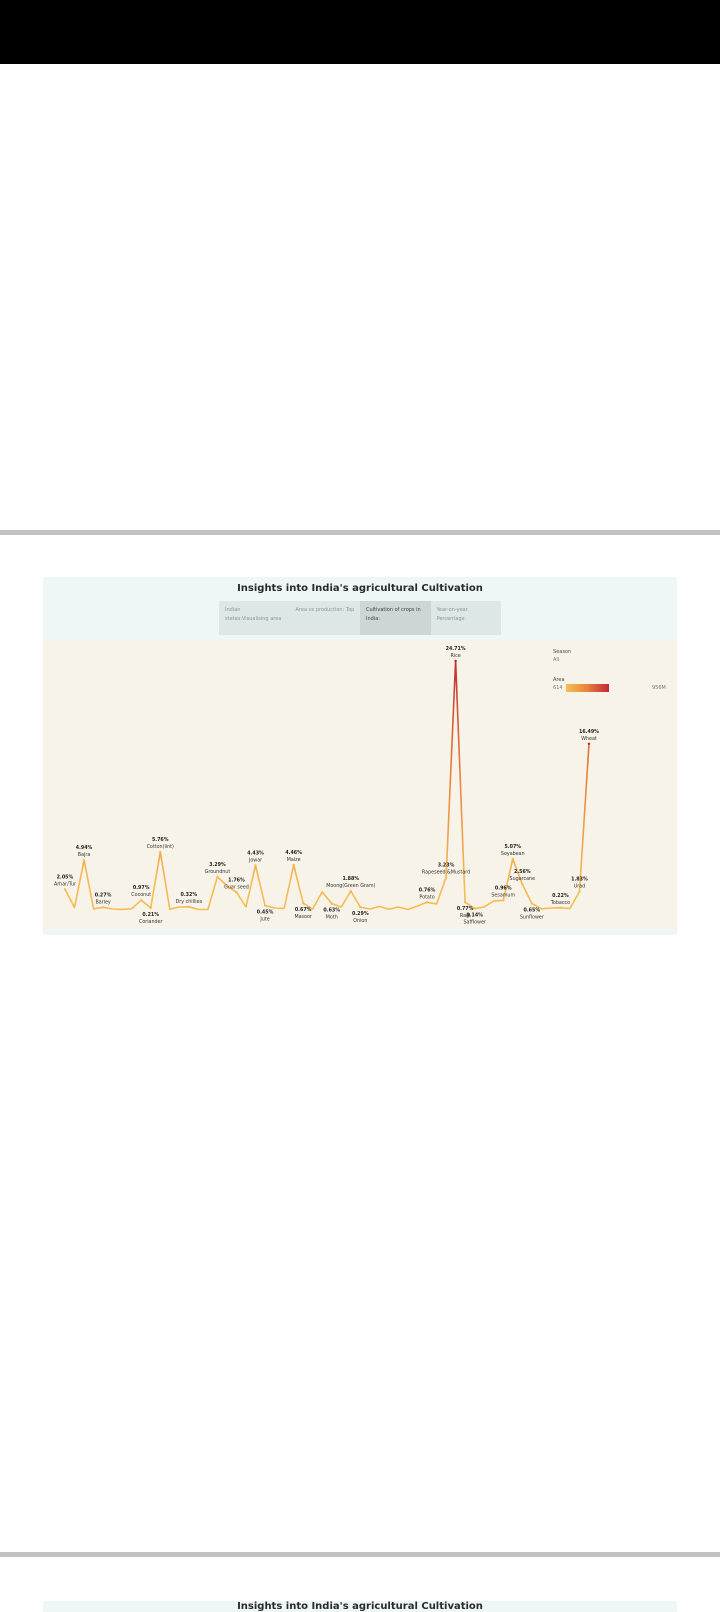 The image size is (720, 1612). What do you see at coordinates (512, 847) in the screenshot?
I see `data-label-value: 5.07%` at bounding box center [512, 847].